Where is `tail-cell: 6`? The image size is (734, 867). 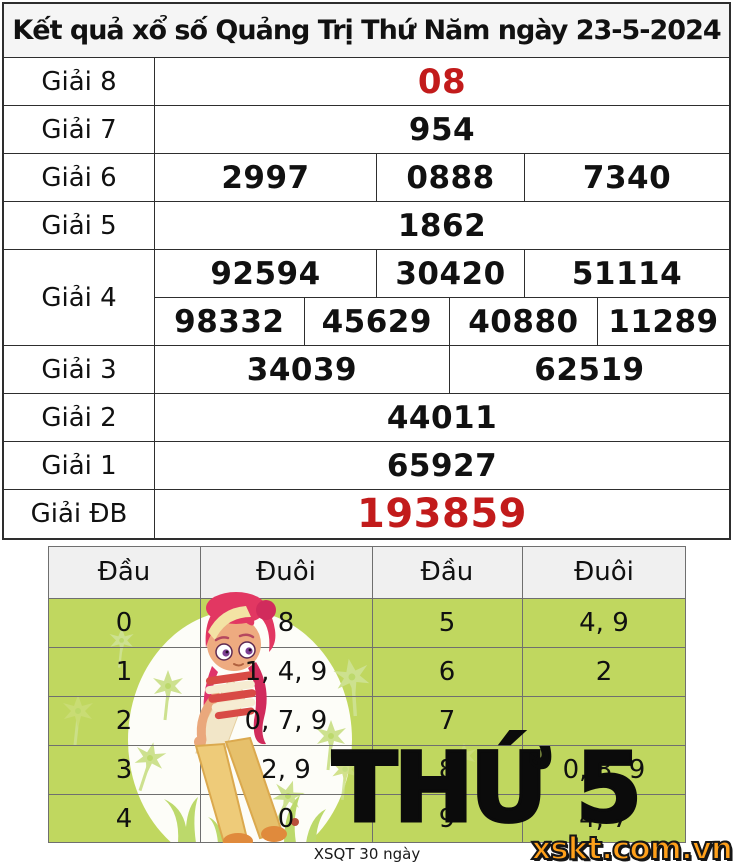
tail-cell: 6 is located at coordinates (447, 671).